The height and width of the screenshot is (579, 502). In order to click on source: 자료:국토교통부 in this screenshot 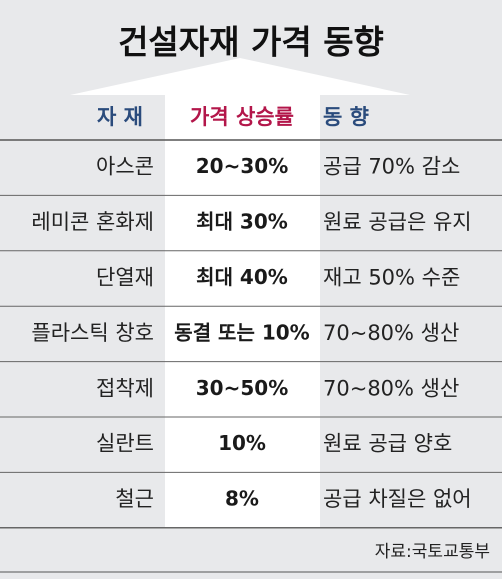, I will do `click(432, 552)`.